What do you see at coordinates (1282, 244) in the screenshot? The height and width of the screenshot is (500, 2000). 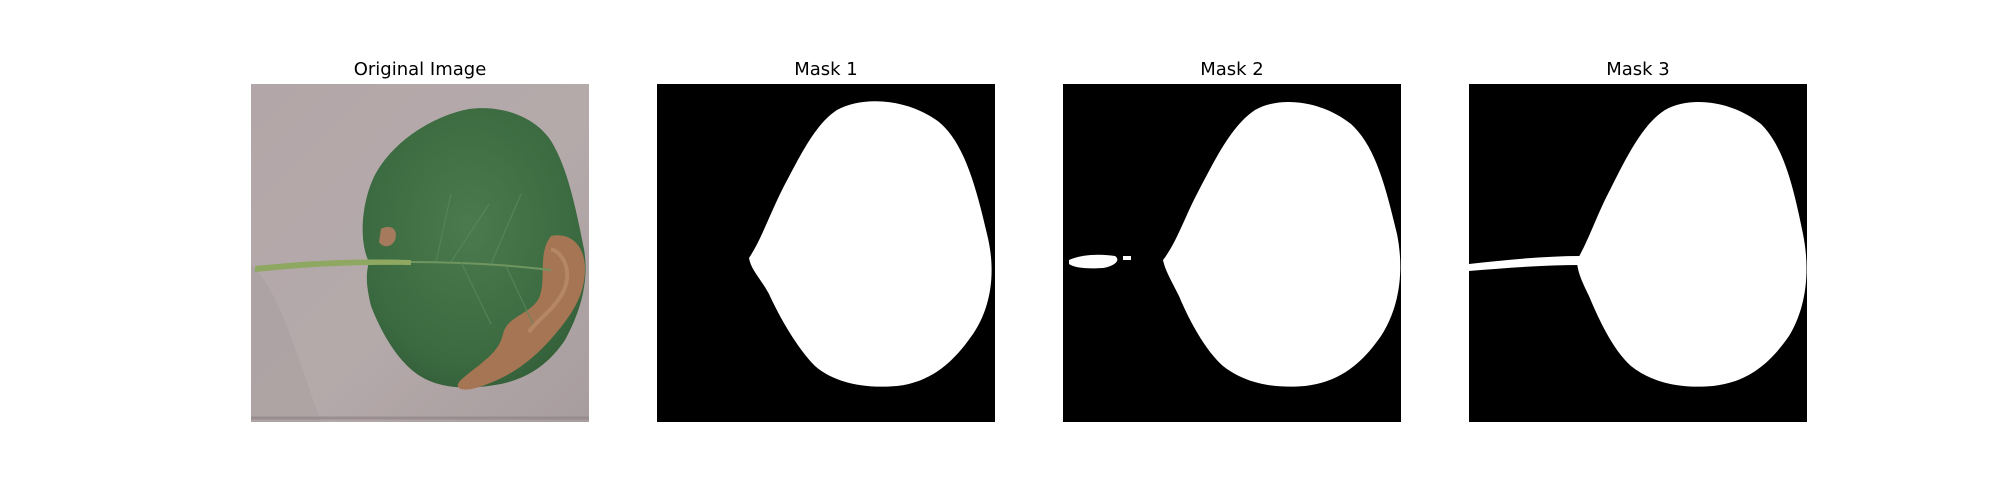 I see `mask-2-region` at bounding box center [1282, 244].